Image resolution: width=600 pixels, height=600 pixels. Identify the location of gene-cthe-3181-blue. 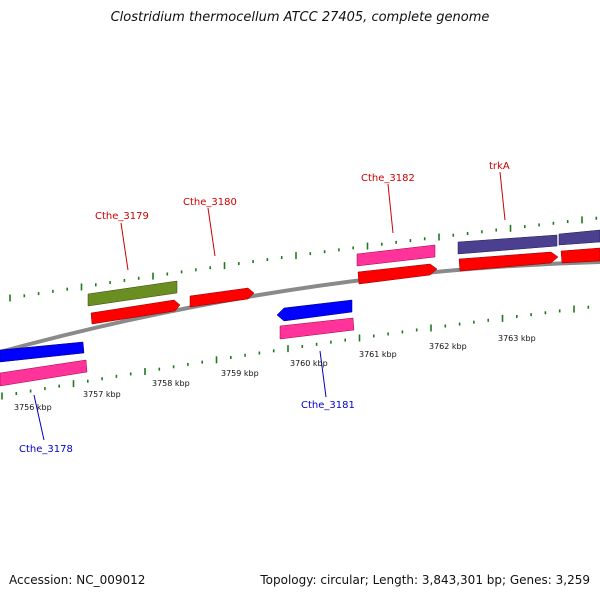
(314, 310).